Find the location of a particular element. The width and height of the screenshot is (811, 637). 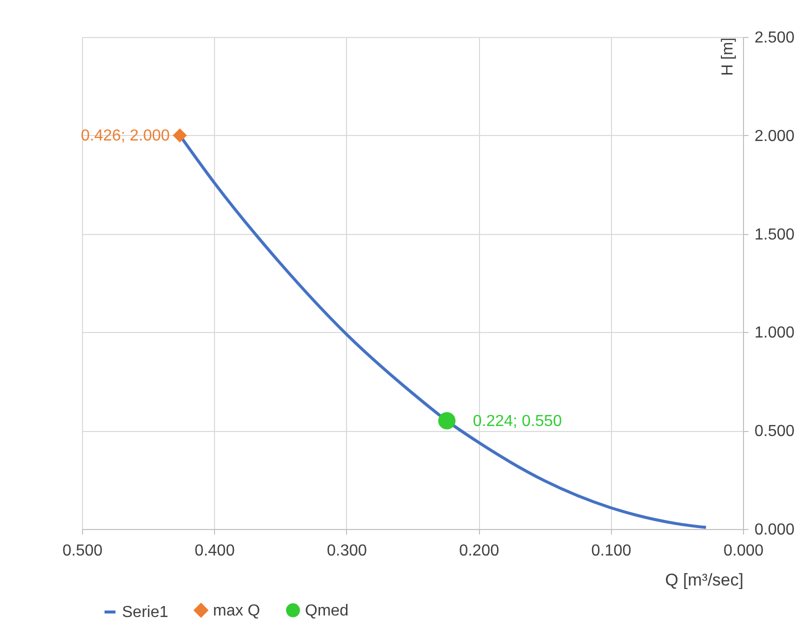

x-tick-label: 0.100 is located at coordinates (611, 551).